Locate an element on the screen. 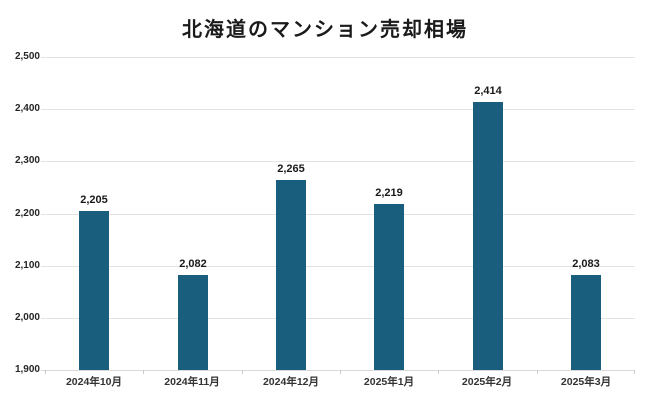  bar-value-label: 2,082 is located at coordinates (193, 264).